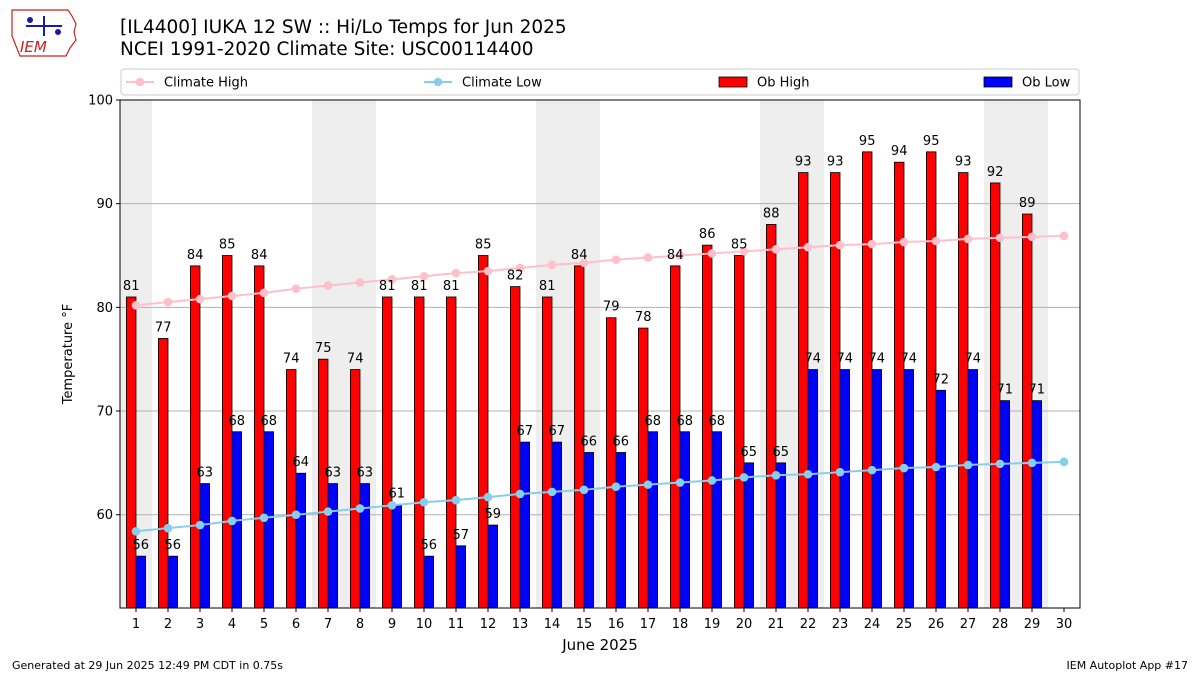 The width and height of the screenshot is (1200, 675). Describe the element at coordinates (963, 162) in the screenshot. I see `ob-high-label-27: 93` at that location.